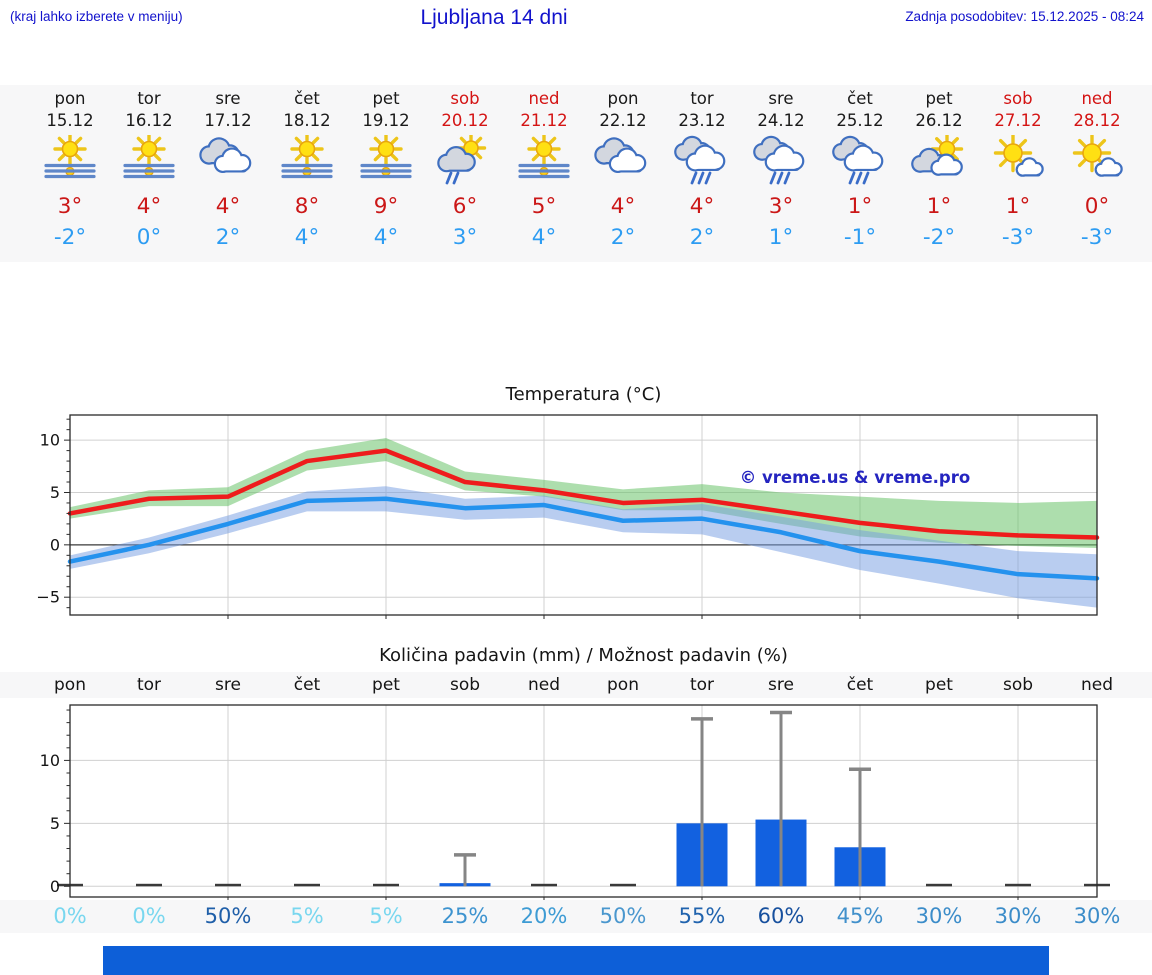  Describe the element at coordinates (544, 120) in the screenshot. I see `day-date: 21.12` at that location.